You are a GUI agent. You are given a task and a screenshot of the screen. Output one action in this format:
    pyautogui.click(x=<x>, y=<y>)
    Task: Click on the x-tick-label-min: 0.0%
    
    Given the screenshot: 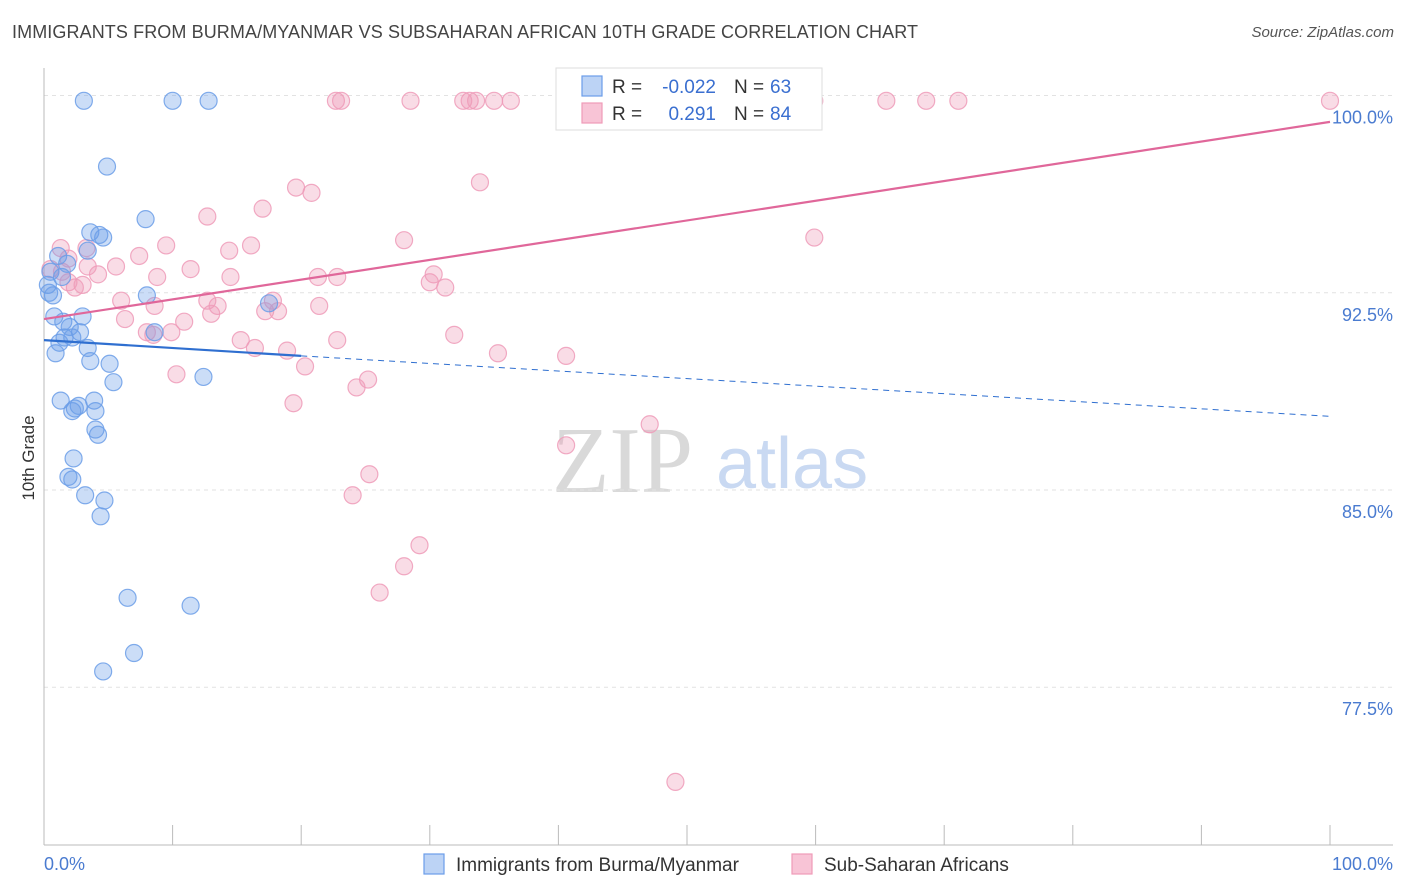 What is the action you would take?
    pyautogui.click(x=64, y=864)
    